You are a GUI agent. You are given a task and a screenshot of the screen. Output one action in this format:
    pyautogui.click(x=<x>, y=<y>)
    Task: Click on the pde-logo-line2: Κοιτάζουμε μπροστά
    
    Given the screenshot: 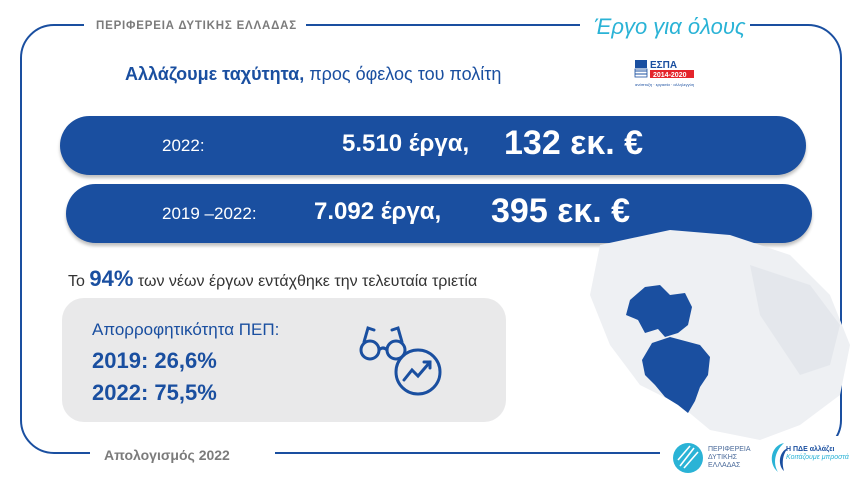 What is the action you would take?
    pyautogui.click(x=817, y=457)
    